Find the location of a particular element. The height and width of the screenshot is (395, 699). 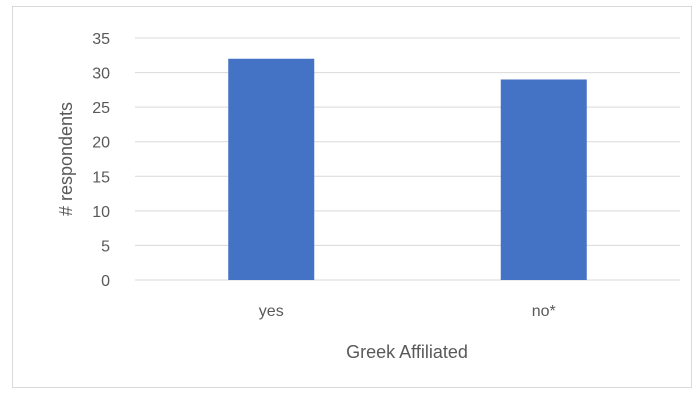

y-tick-label: 20 is located at coordinates (101, 143).